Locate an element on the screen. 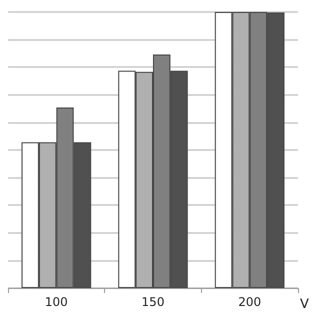 This screenshot has height=320, width=320. x-tick-label: 150 is located at coordinates (153, 302).